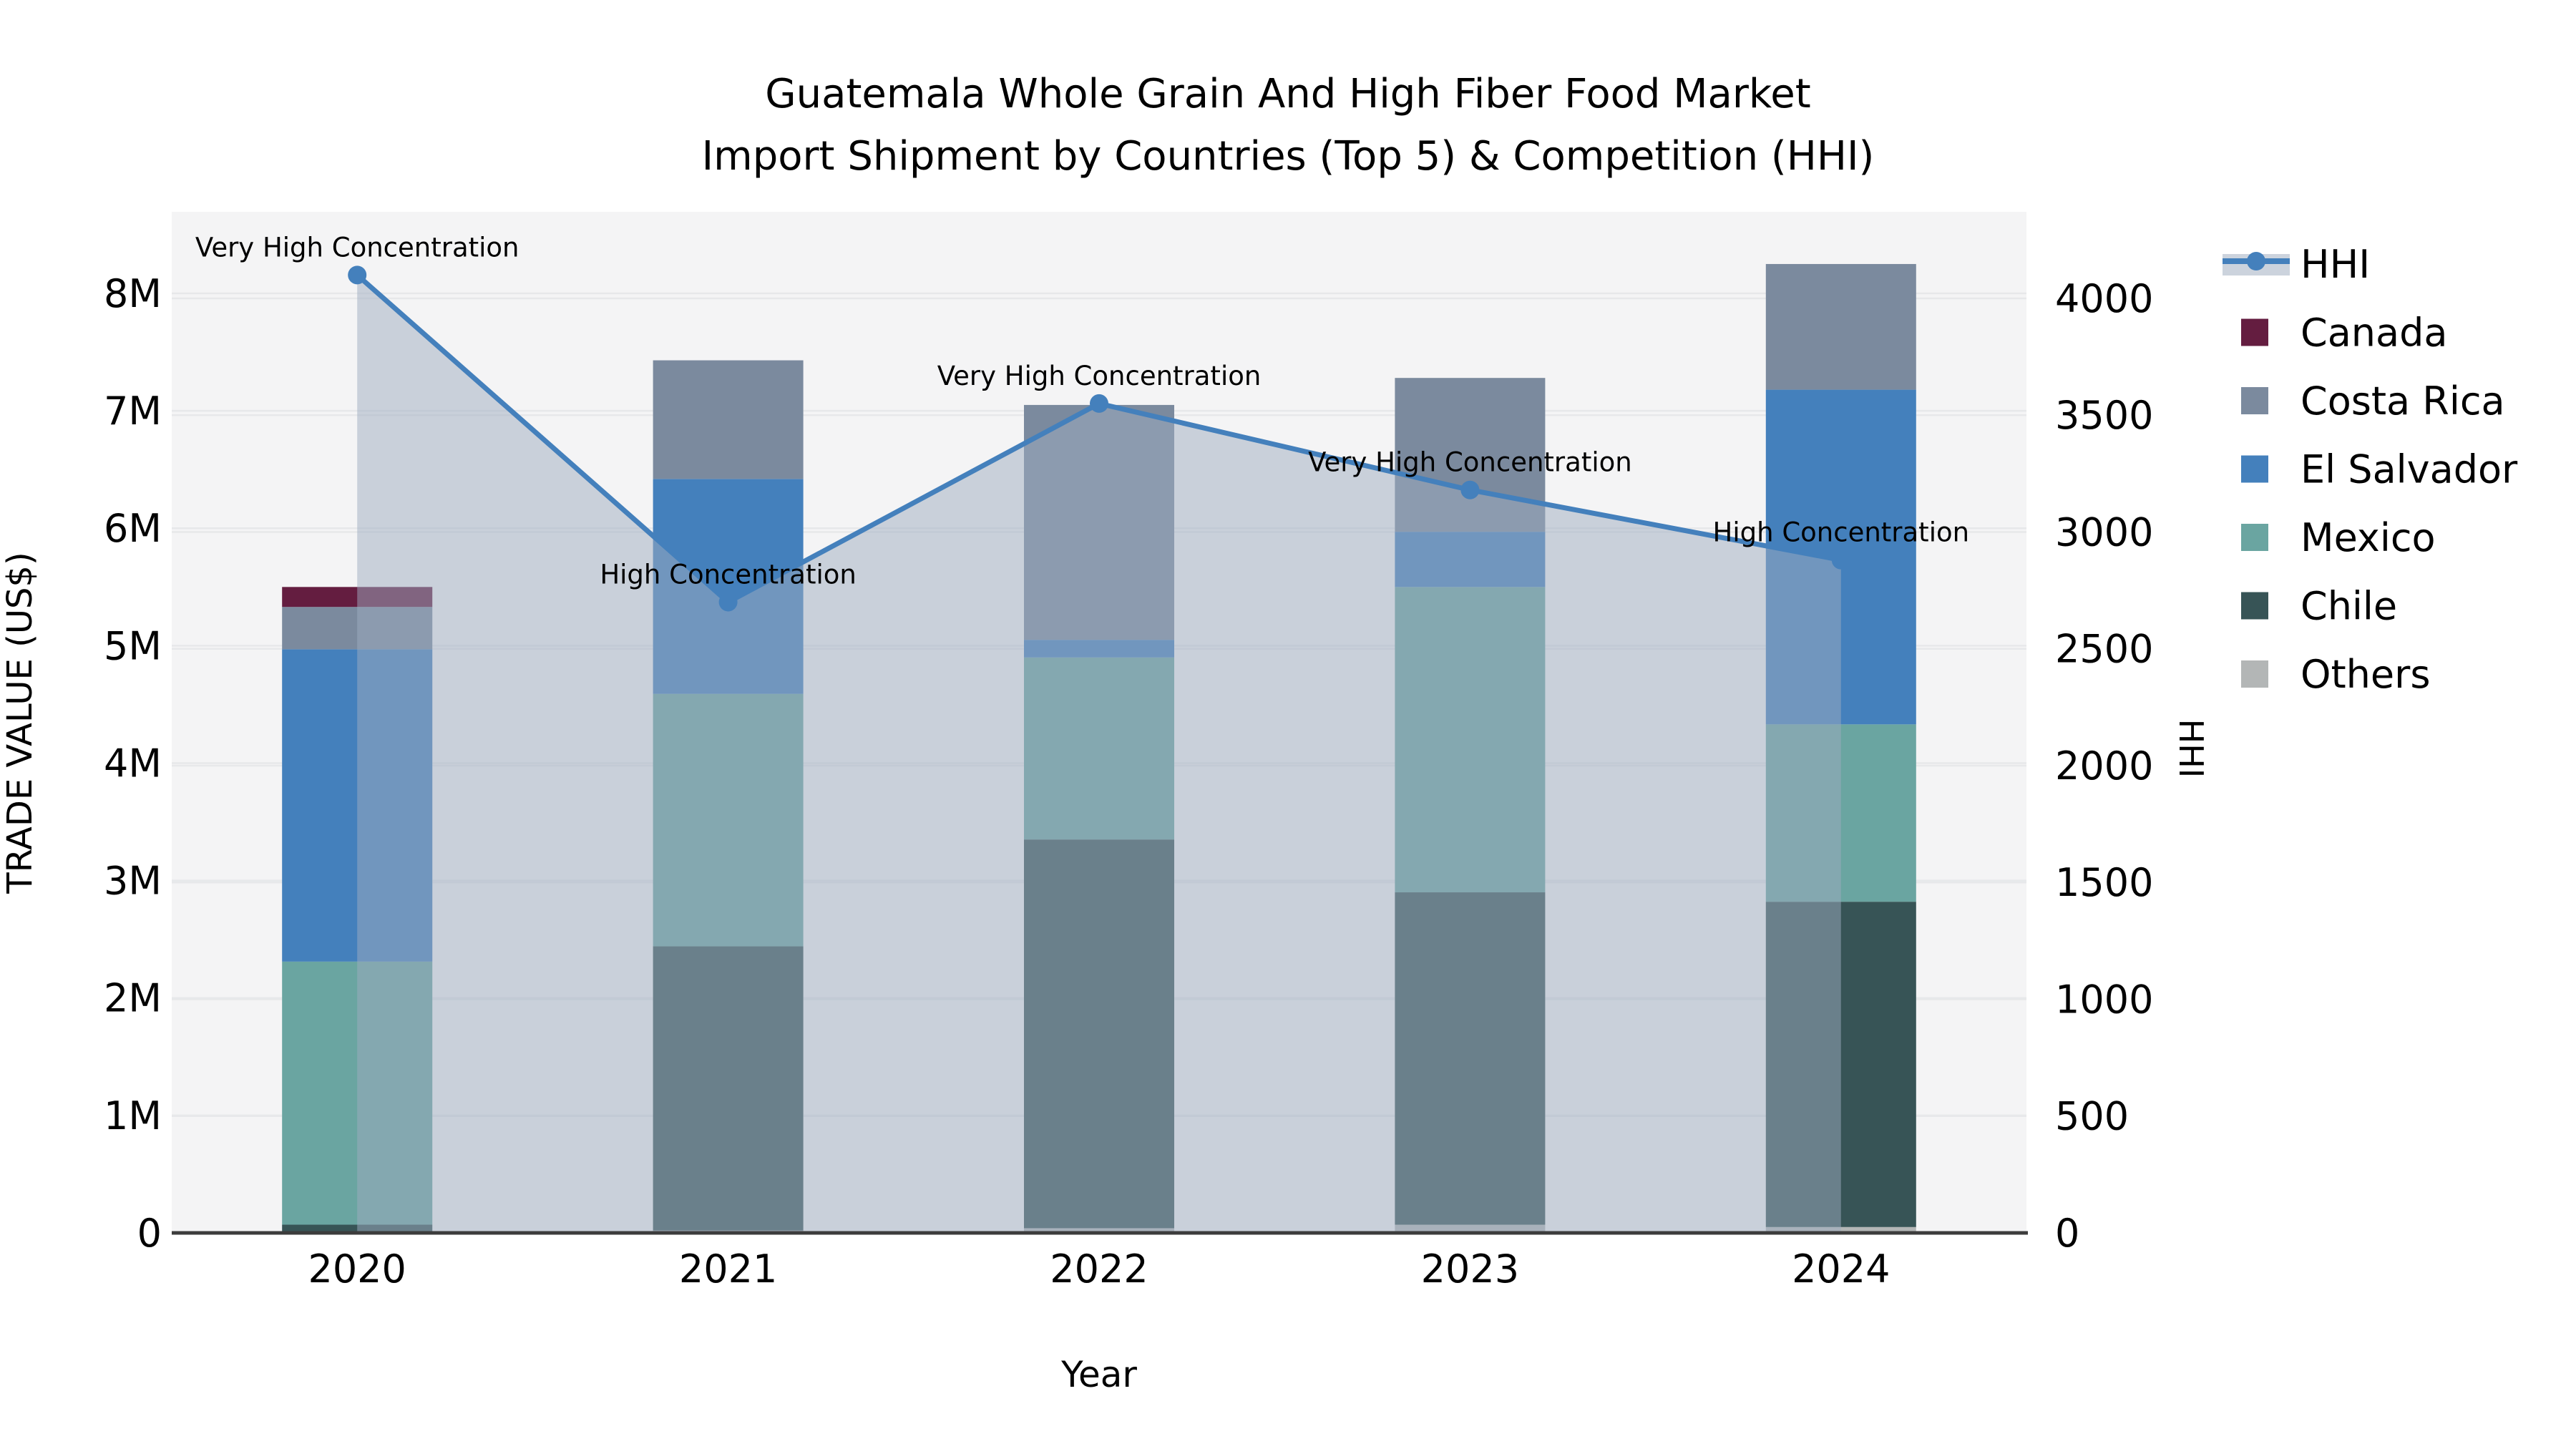 The width and height of the screenshot is (2576, 1449). I want to click on y-left-tick-6M: 6M, so click(133, 528).